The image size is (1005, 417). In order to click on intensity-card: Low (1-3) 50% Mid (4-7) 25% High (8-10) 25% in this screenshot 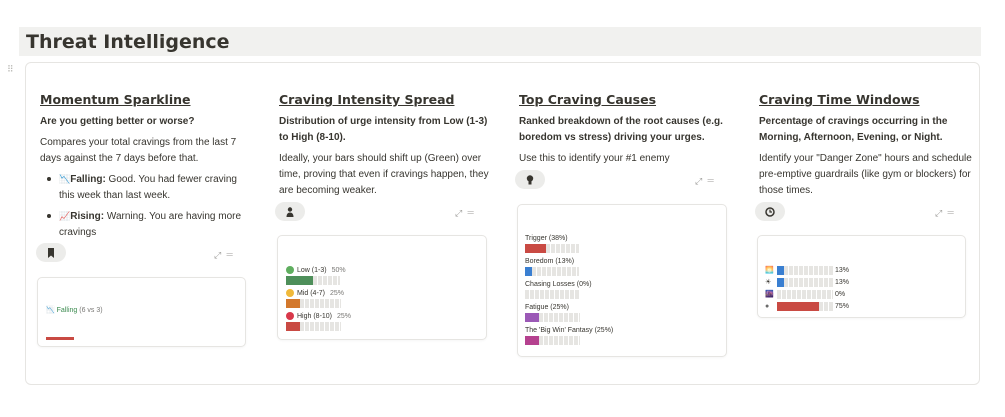, I will do `click(382, 287)`.